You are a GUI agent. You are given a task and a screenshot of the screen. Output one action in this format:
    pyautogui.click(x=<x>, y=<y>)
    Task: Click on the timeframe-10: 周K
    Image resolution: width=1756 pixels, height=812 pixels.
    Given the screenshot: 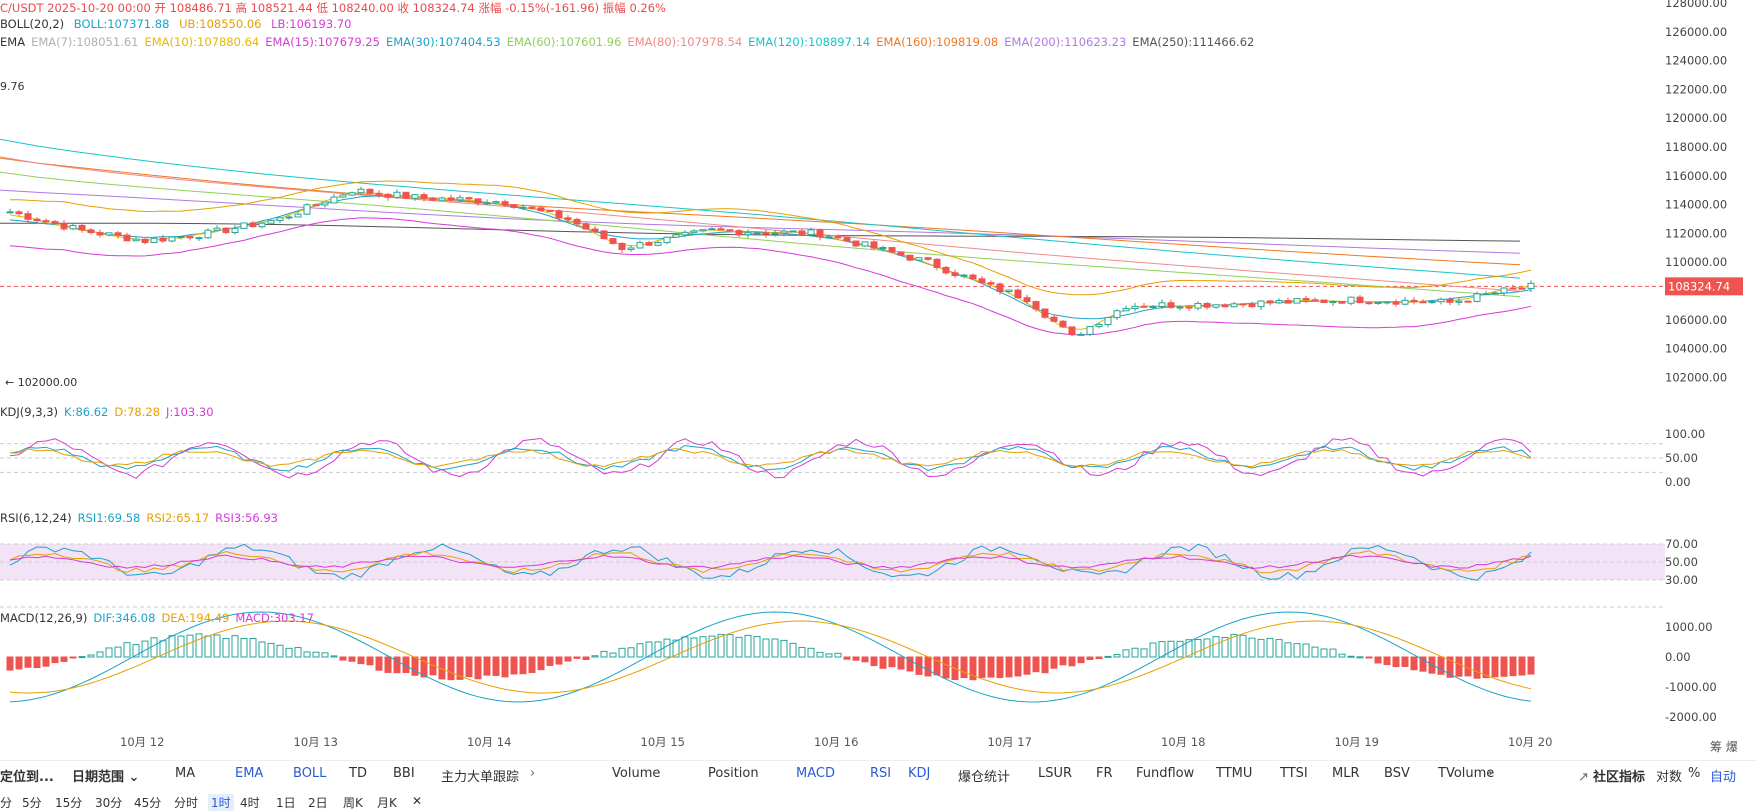 What is the action you would take?
    pyautogui.click(x=353, y=803)
    